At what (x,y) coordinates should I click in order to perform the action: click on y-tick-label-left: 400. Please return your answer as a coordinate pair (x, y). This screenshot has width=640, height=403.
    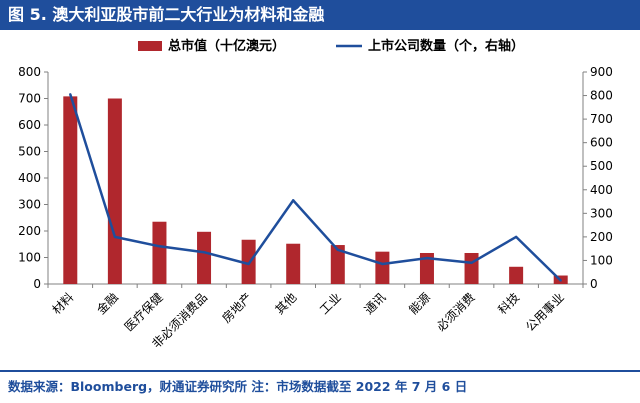
    Looking at the image, I should click on (29, 178).